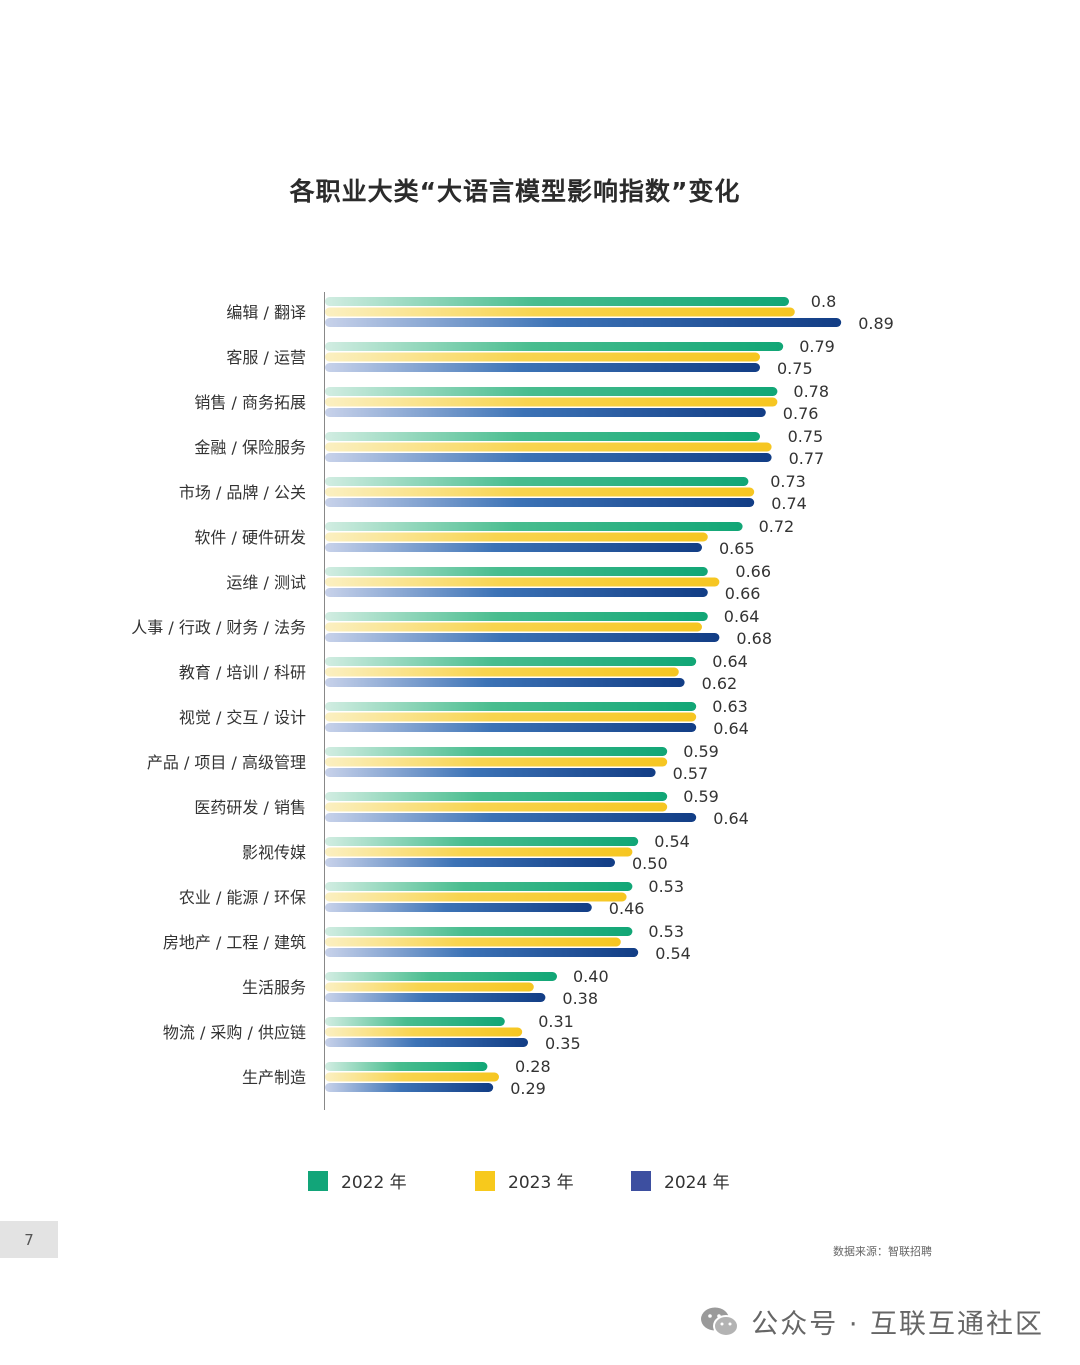 The width and height of the screenshot is (1080, 1365). Describe the element at coordinates (691, 773) in the screenshot. I see `data-label: 0.57` at that location.